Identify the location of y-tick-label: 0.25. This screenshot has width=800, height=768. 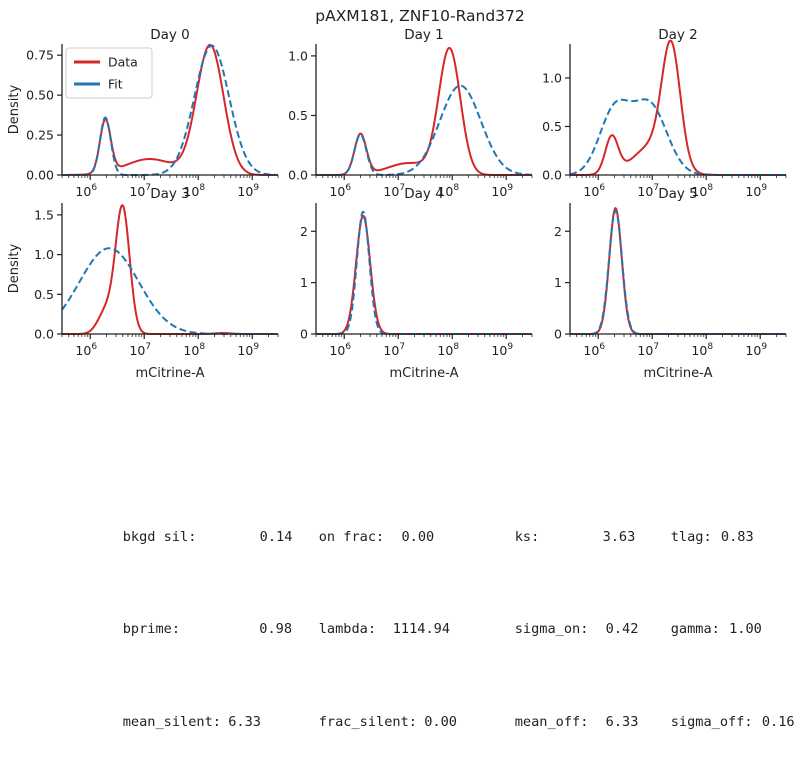
(40, 135).